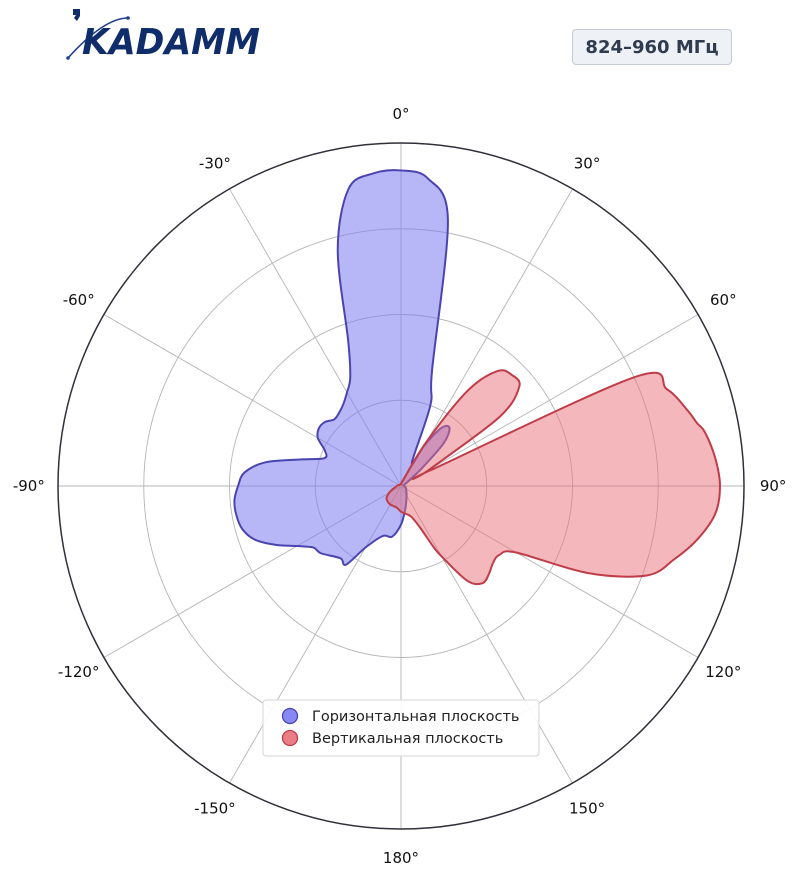 Image resolution: width=800 pixels, height=878 pixels. Describe the element at coordinates (587, 164) in the screenshot. I see `theta-tick-label-1: 30°` at that location.